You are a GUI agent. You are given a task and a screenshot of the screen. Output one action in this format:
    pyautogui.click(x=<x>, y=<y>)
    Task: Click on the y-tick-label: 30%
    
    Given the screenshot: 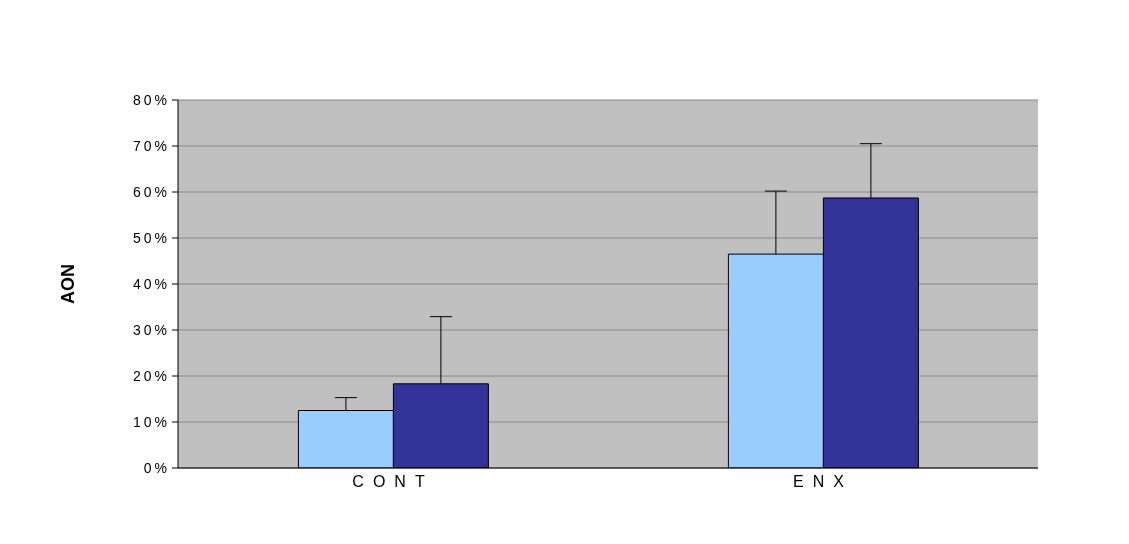 What is the action you would take?
    pyautogui.click(x=151, y=329)
    